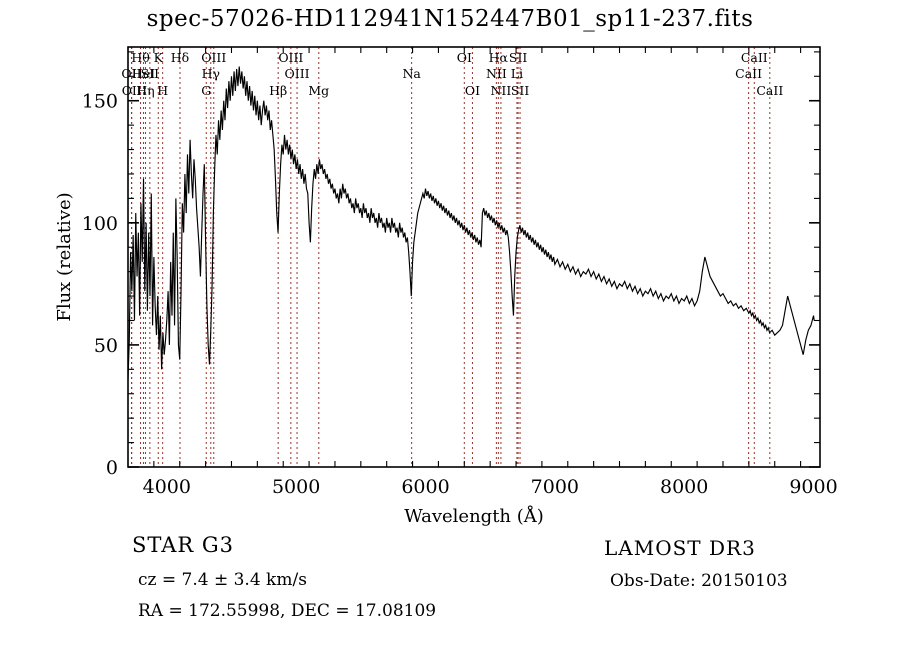 This screenshot has height=649, width=900. I want to click on svg-text: K, so click(159, 57).